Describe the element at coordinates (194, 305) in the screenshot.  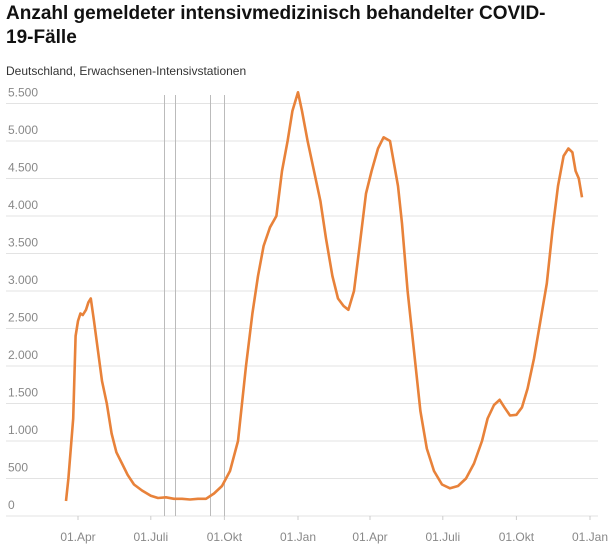
I see `annotation-lines` at that location.